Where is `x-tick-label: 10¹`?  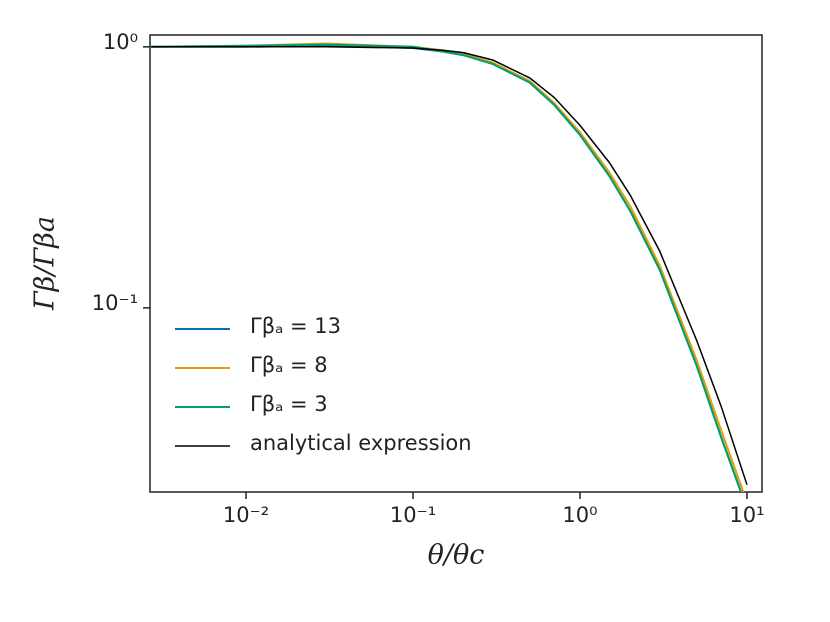 x-tick-label: 10¹ is located at coordinates (746, 515).